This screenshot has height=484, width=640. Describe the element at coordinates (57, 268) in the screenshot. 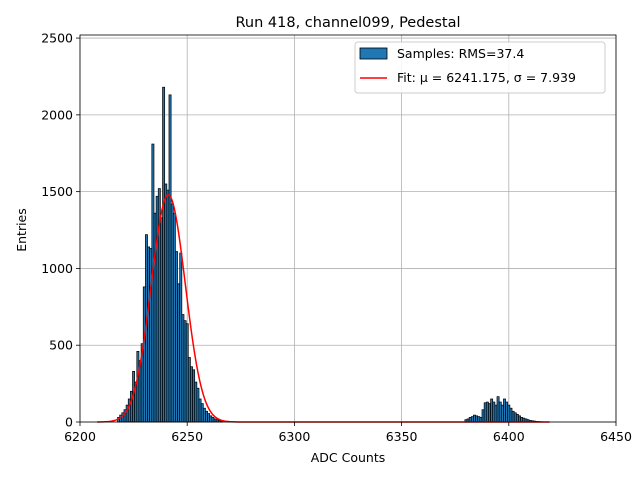

I see `y-tick-label: 1000` at that location.